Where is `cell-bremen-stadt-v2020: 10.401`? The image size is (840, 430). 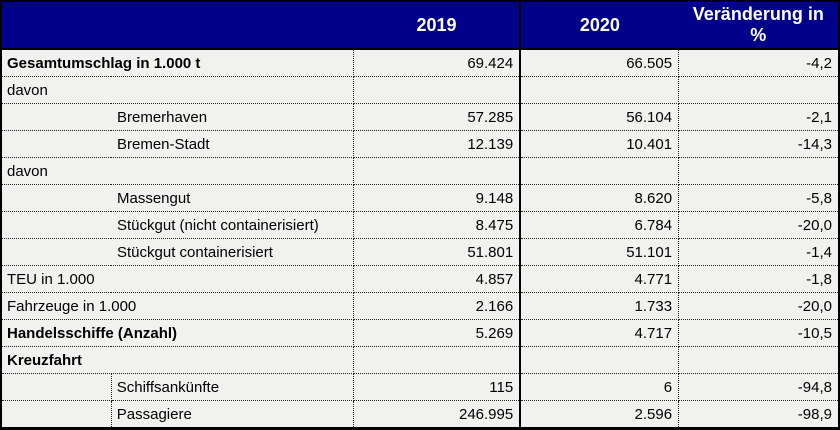
cell-bremen-stadt-v2020: 10.401 is located at coordinates (600, 144).